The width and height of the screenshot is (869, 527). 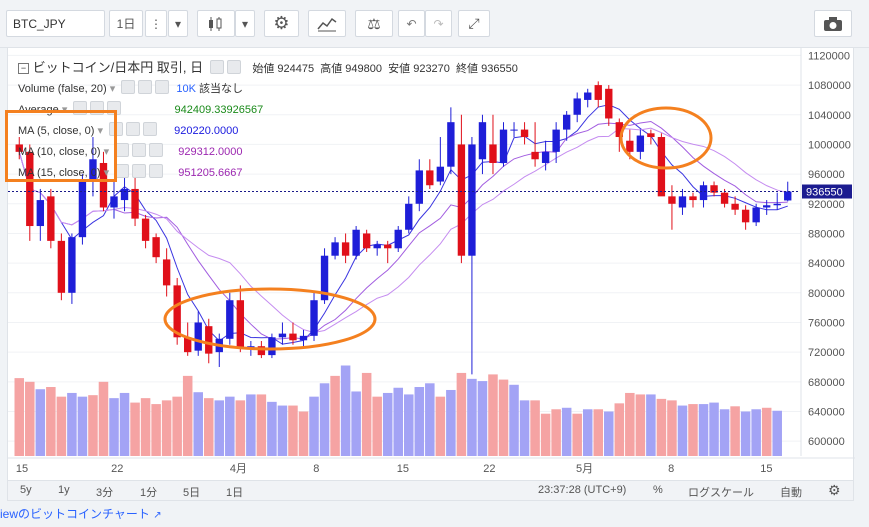 I want to click on range-5y-button: 5y, so click(x=26, y=490).